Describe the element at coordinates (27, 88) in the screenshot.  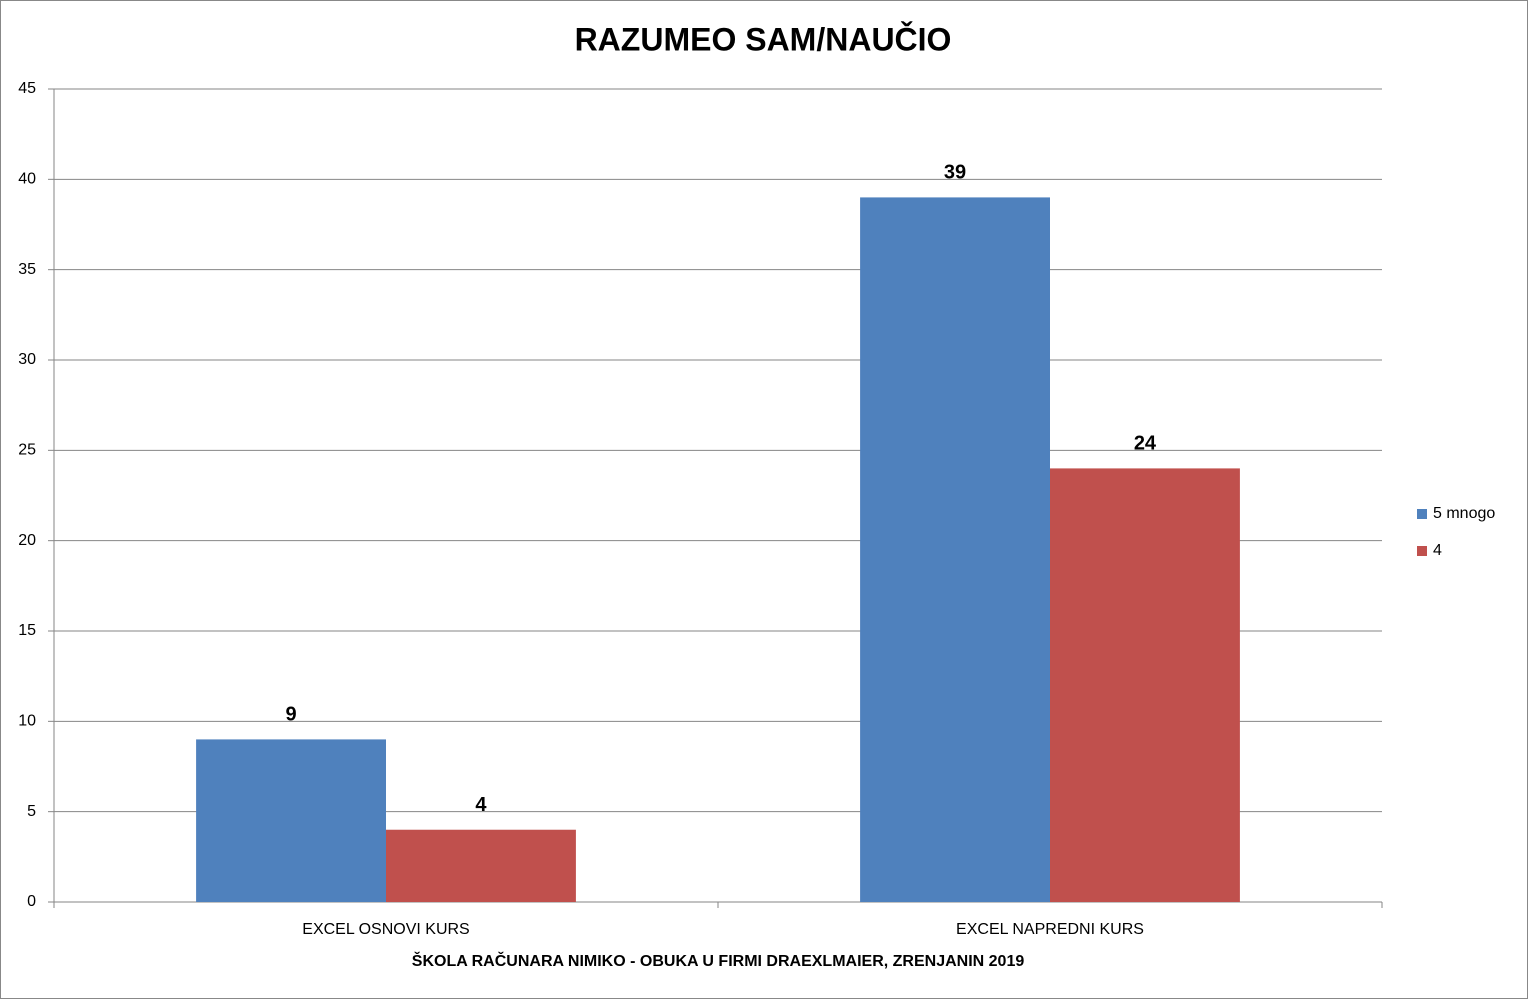
I see `y-tick-label: 45` at that location.